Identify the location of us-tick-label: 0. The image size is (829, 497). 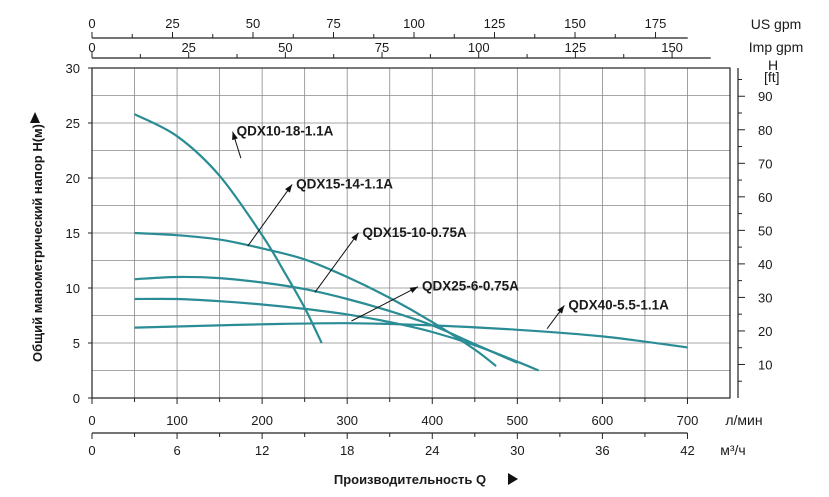
(91, 23).